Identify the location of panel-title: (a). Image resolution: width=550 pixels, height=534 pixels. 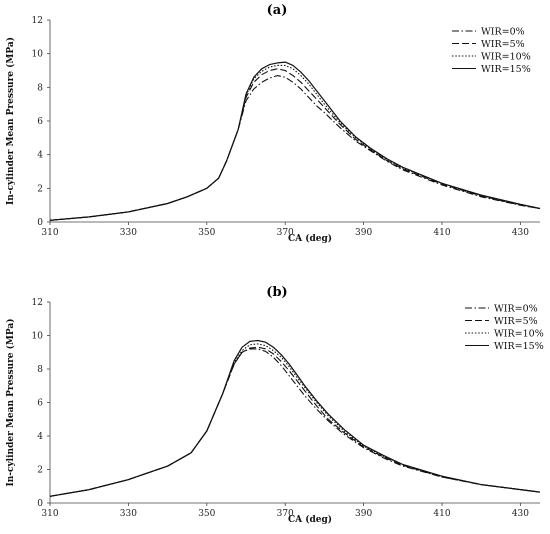
(277, 10).